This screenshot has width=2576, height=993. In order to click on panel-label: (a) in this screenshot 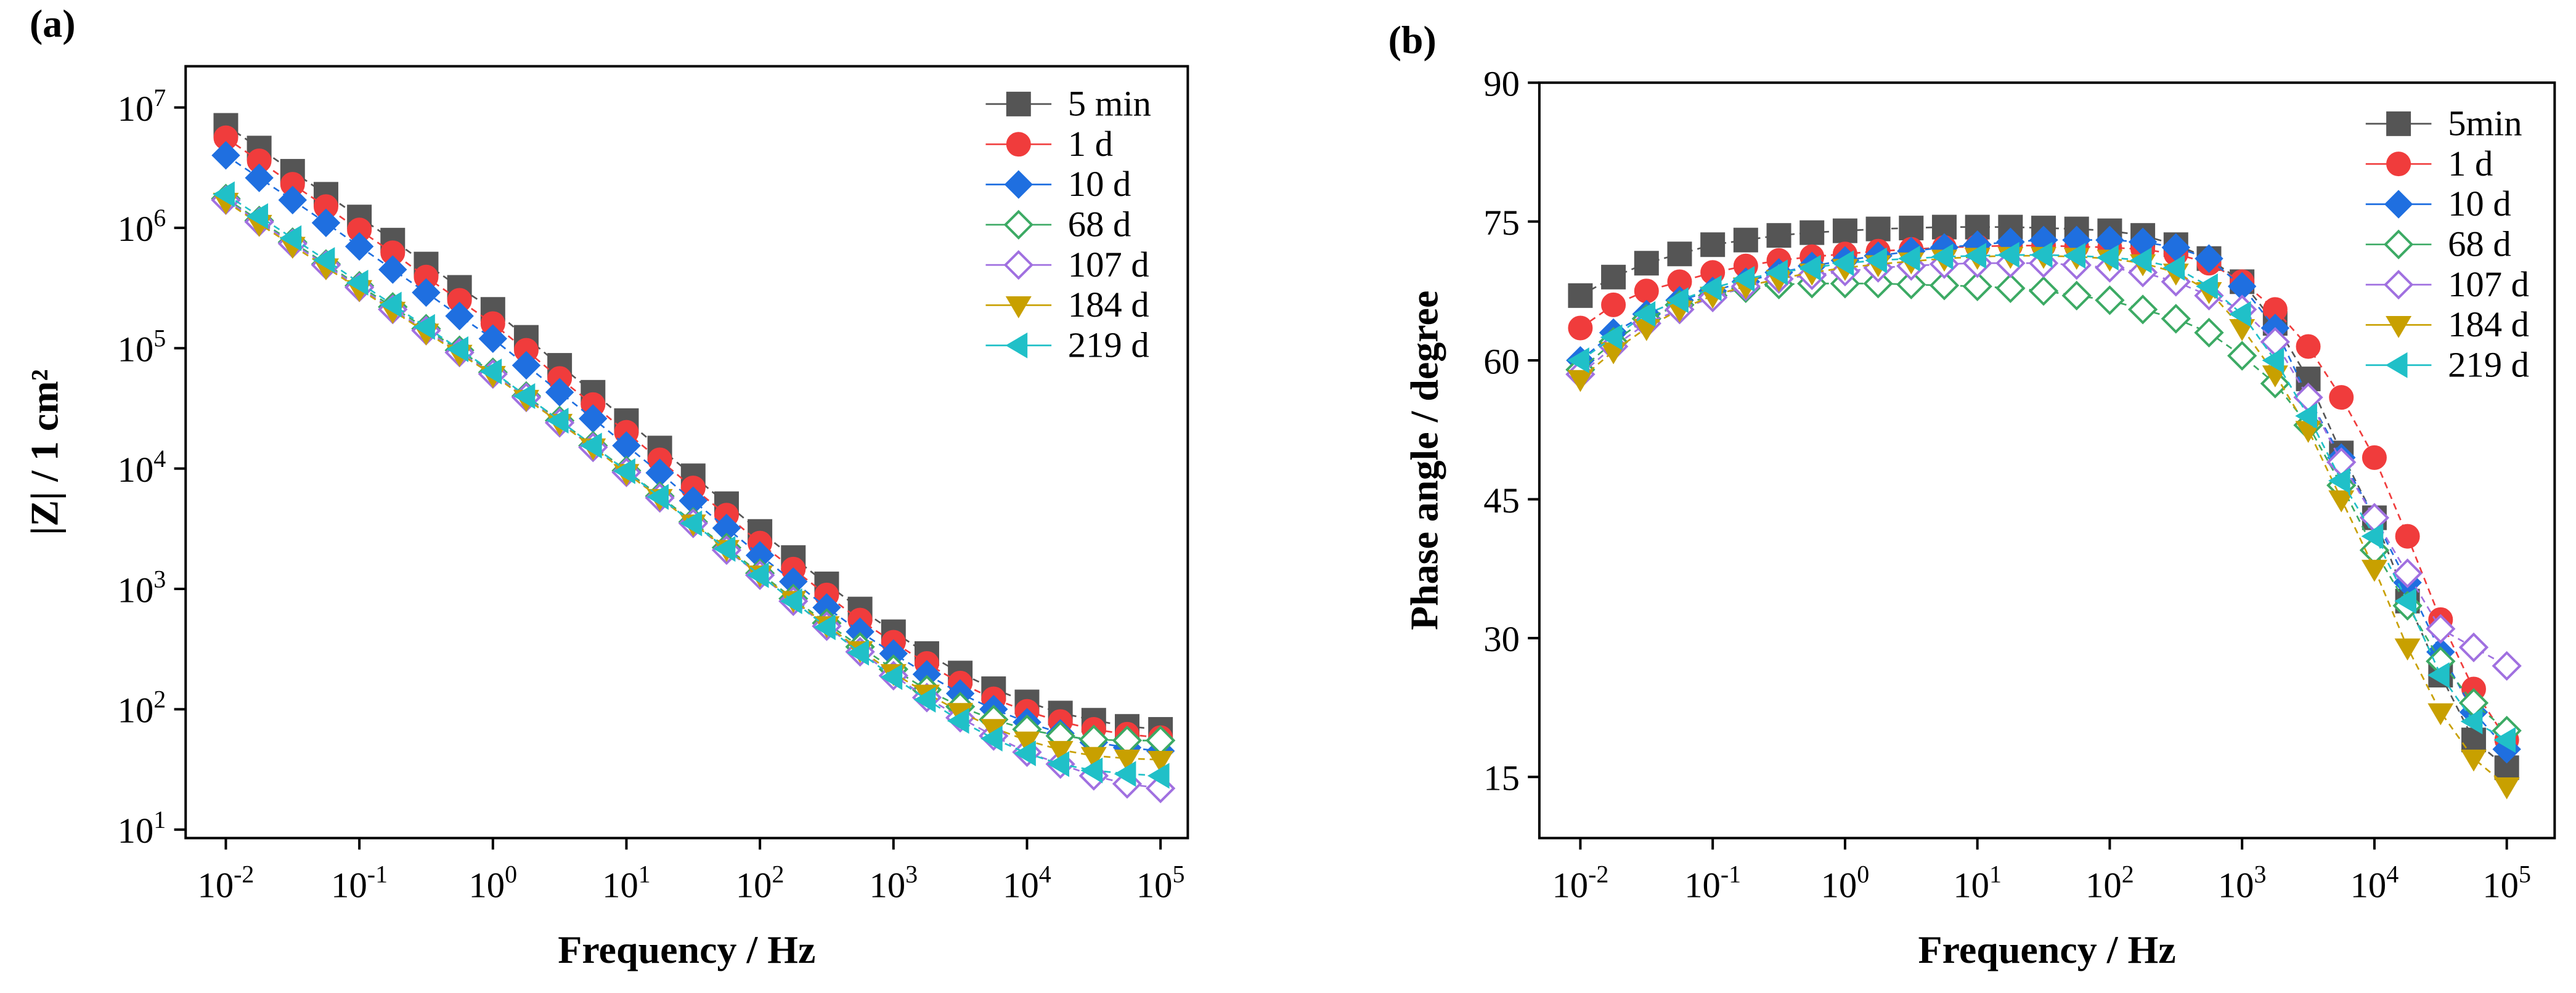, I will do `click(53, 24)`.